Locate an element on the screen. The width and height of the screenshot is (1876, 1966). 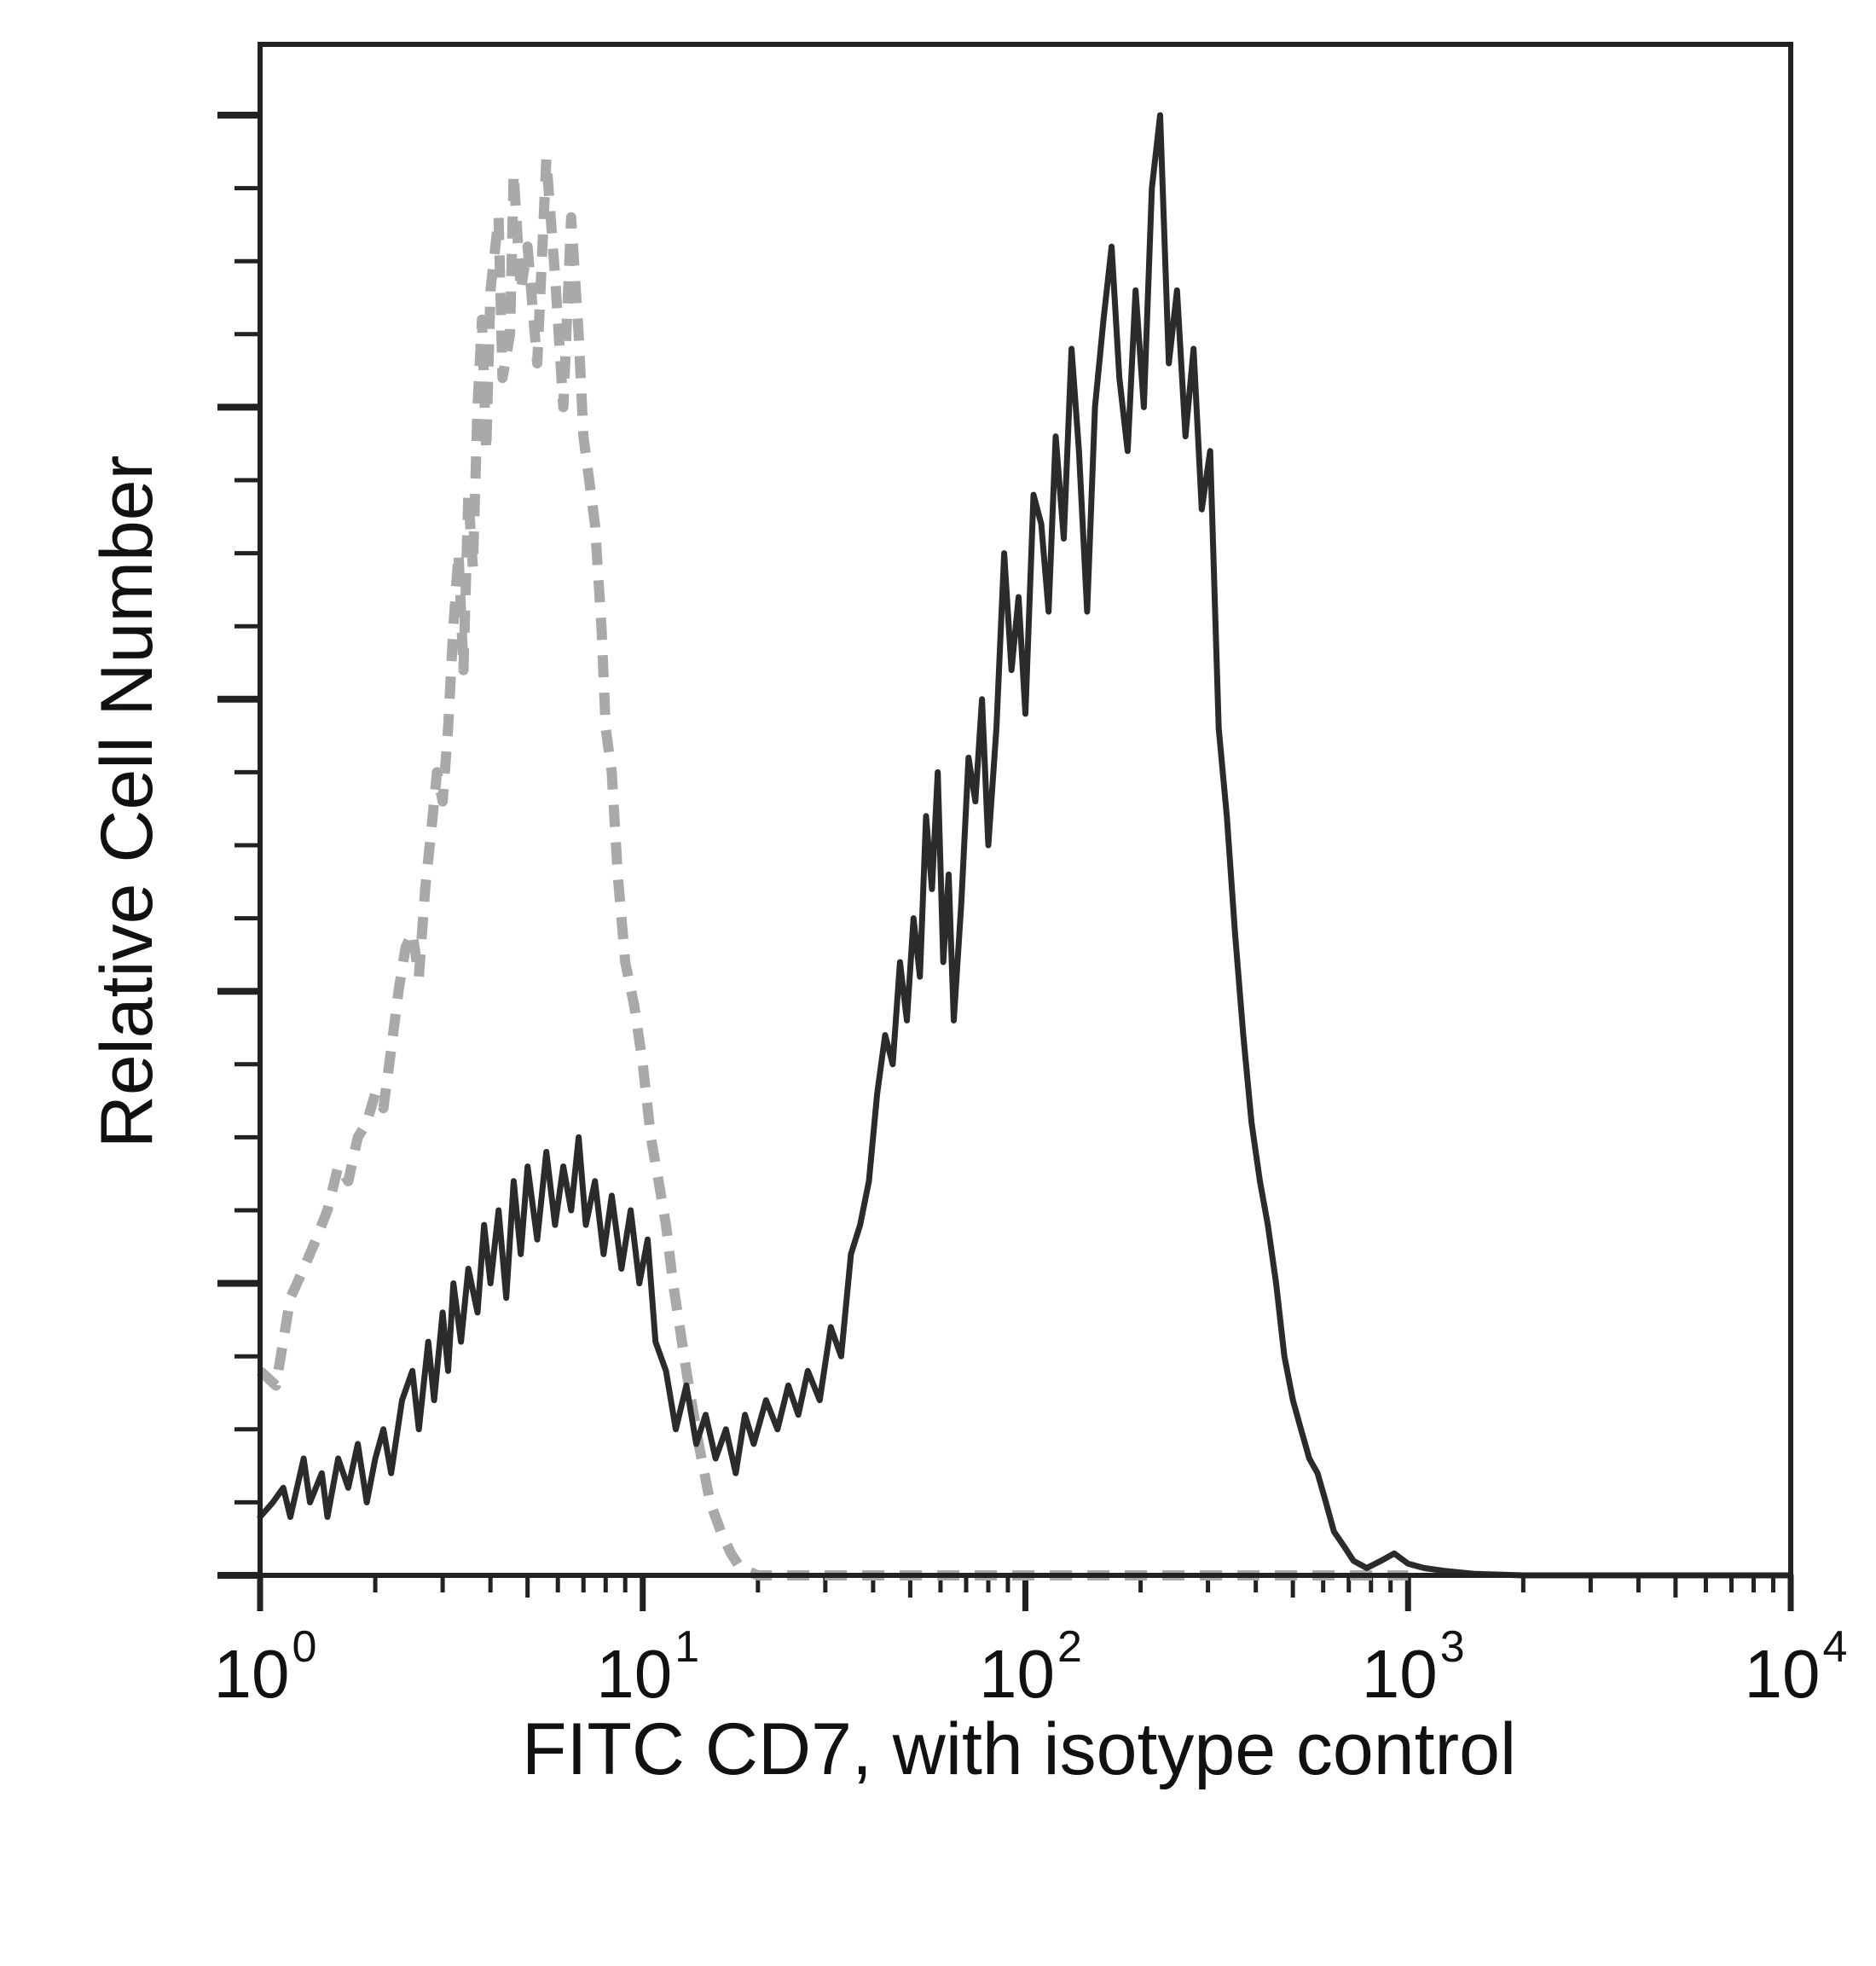
x-tick-label: 10 1 is located at coordinates (648, 1667).